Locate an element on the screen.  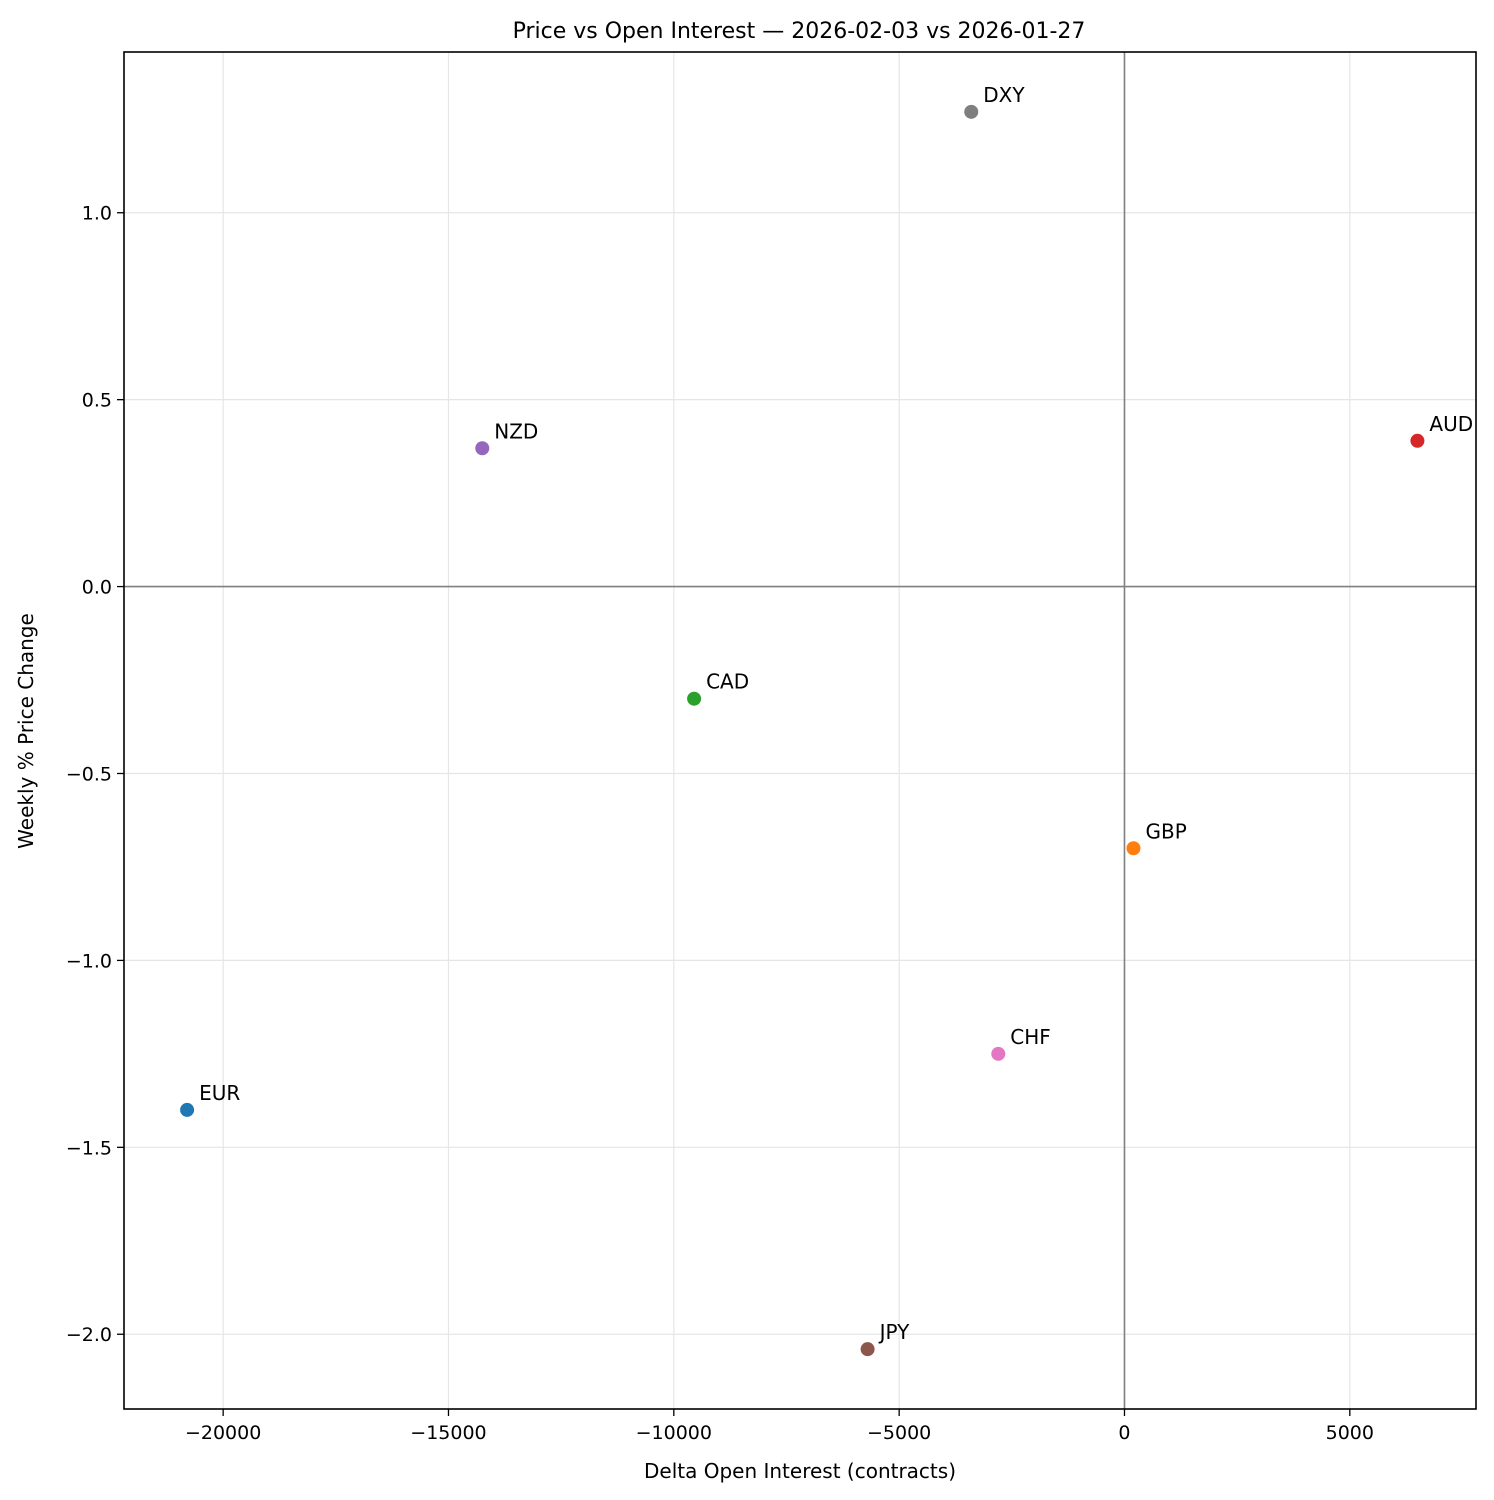
y-tick-label: −0.5 is located at coordinates (89, 774).